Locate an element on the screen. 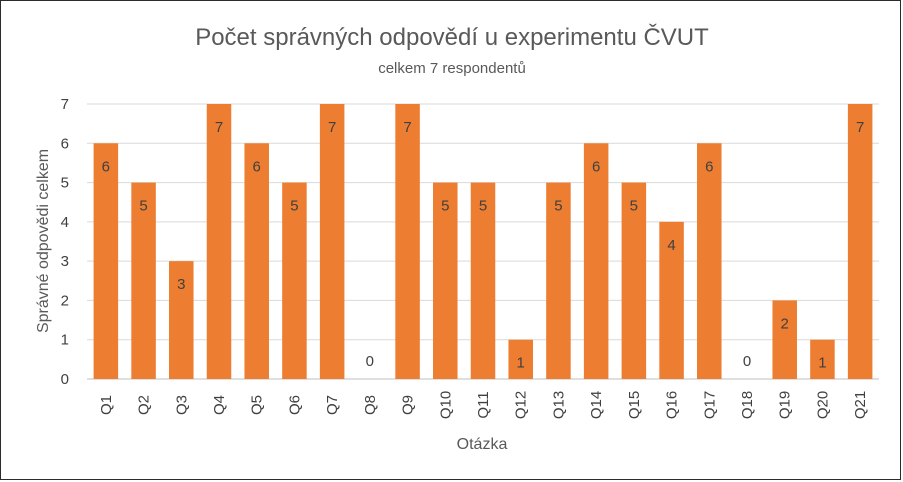  x-tick-label: Q14 is located at coordinates (596, 405).